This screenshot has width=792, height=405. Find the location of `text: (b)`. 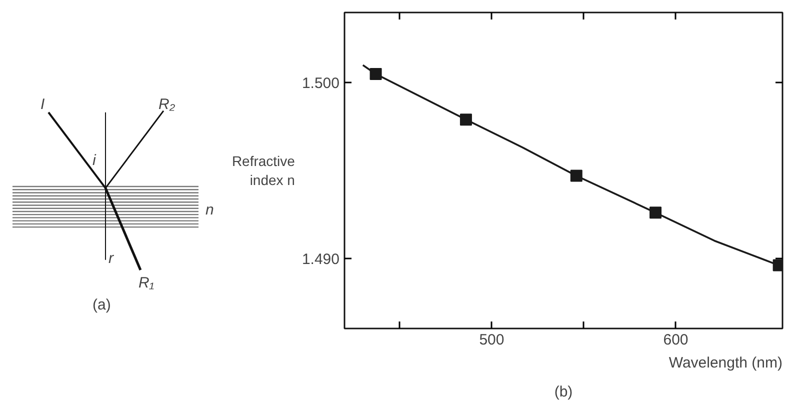

text: (b) is located at coordinates (563, 392).